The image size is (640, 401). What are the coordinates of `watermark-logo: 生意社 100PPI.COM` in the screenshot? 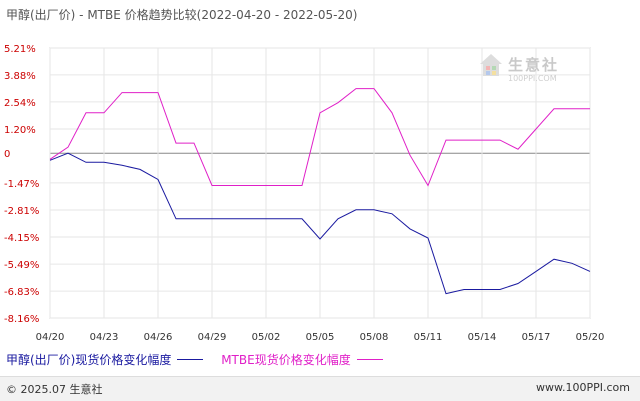 It's located at (528, 72).